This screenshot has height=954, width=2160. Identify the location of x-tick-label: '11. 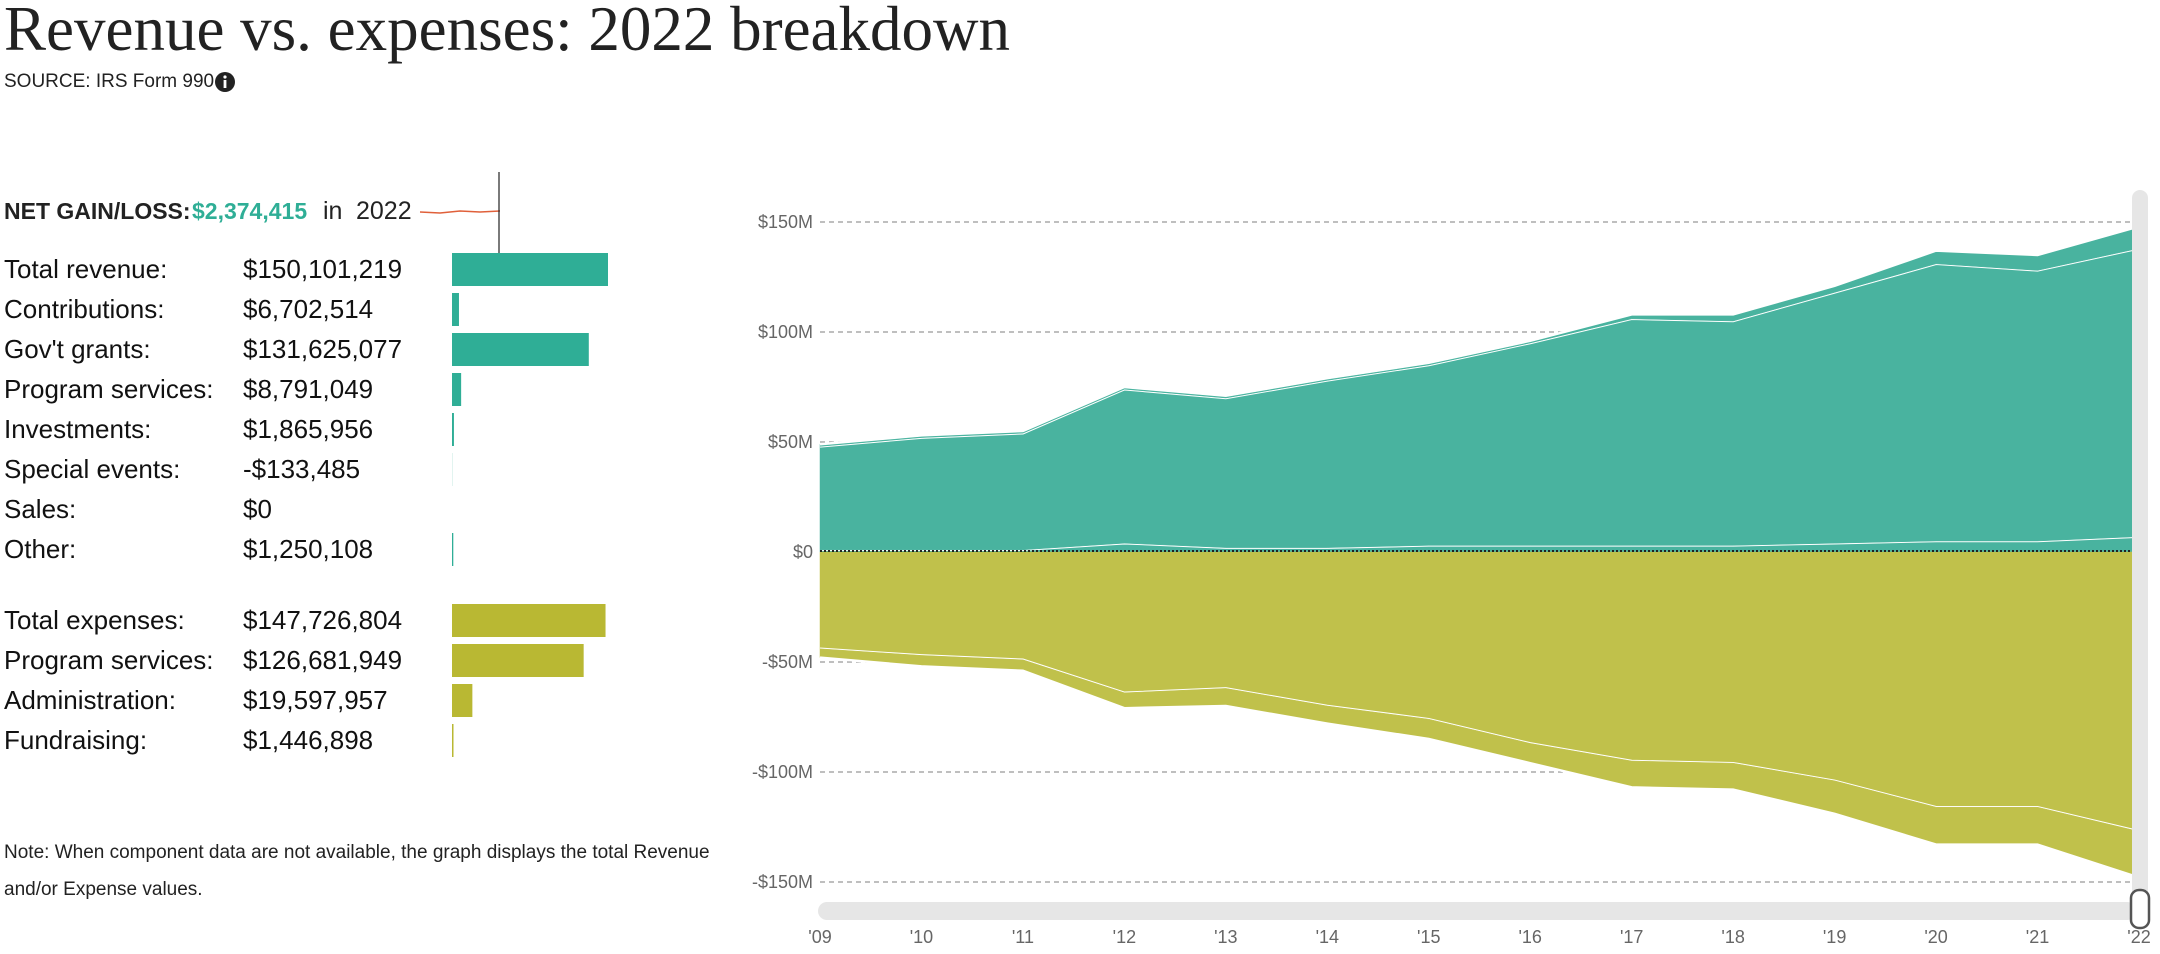
(1023, 937).